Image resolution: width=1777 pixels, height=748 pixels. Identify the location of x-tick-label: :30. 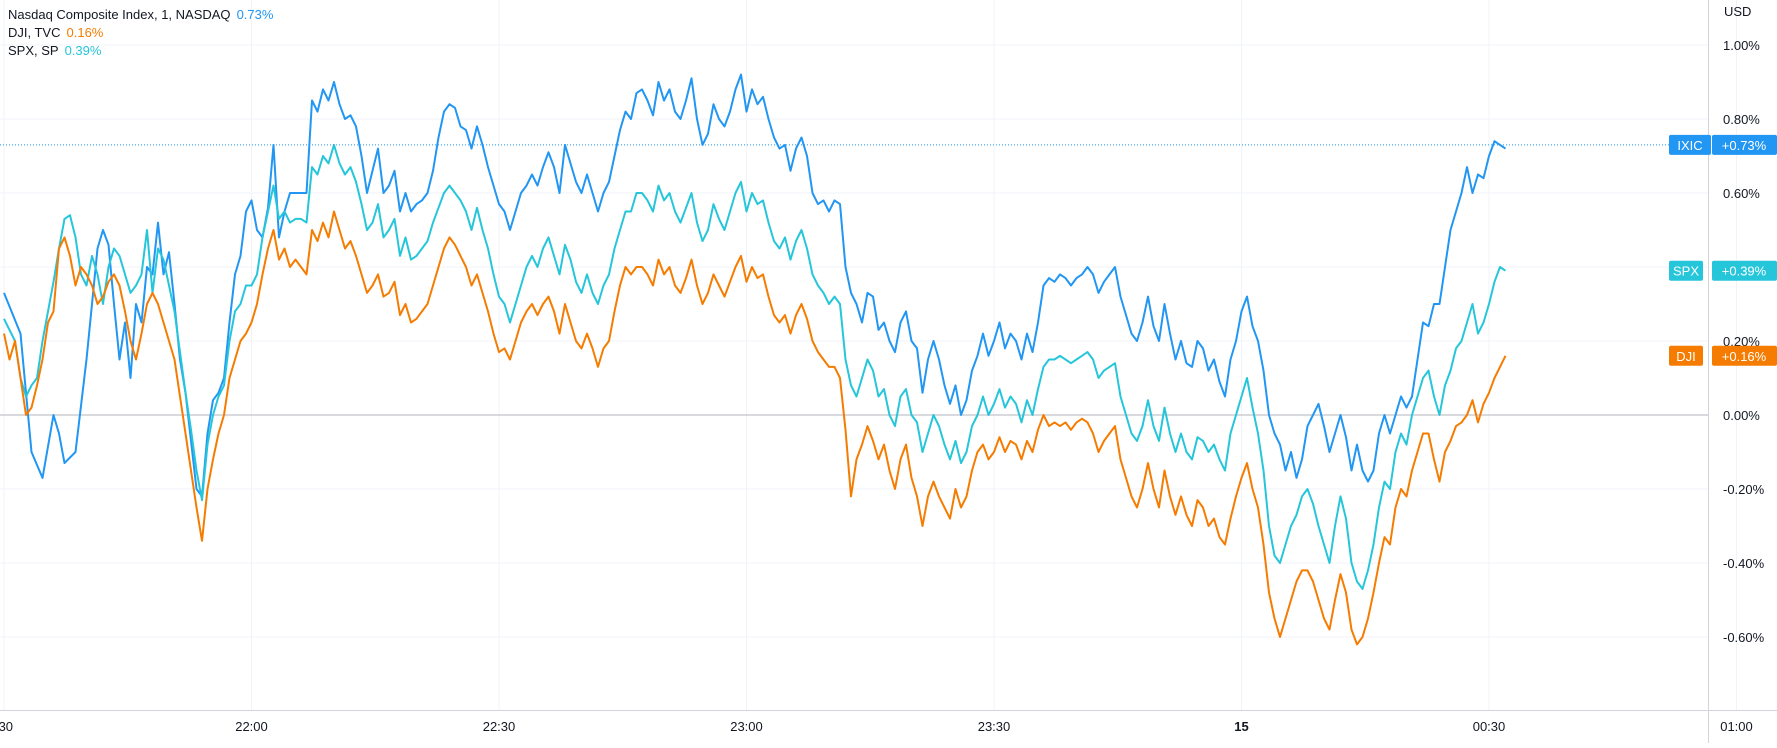
(6, 726).